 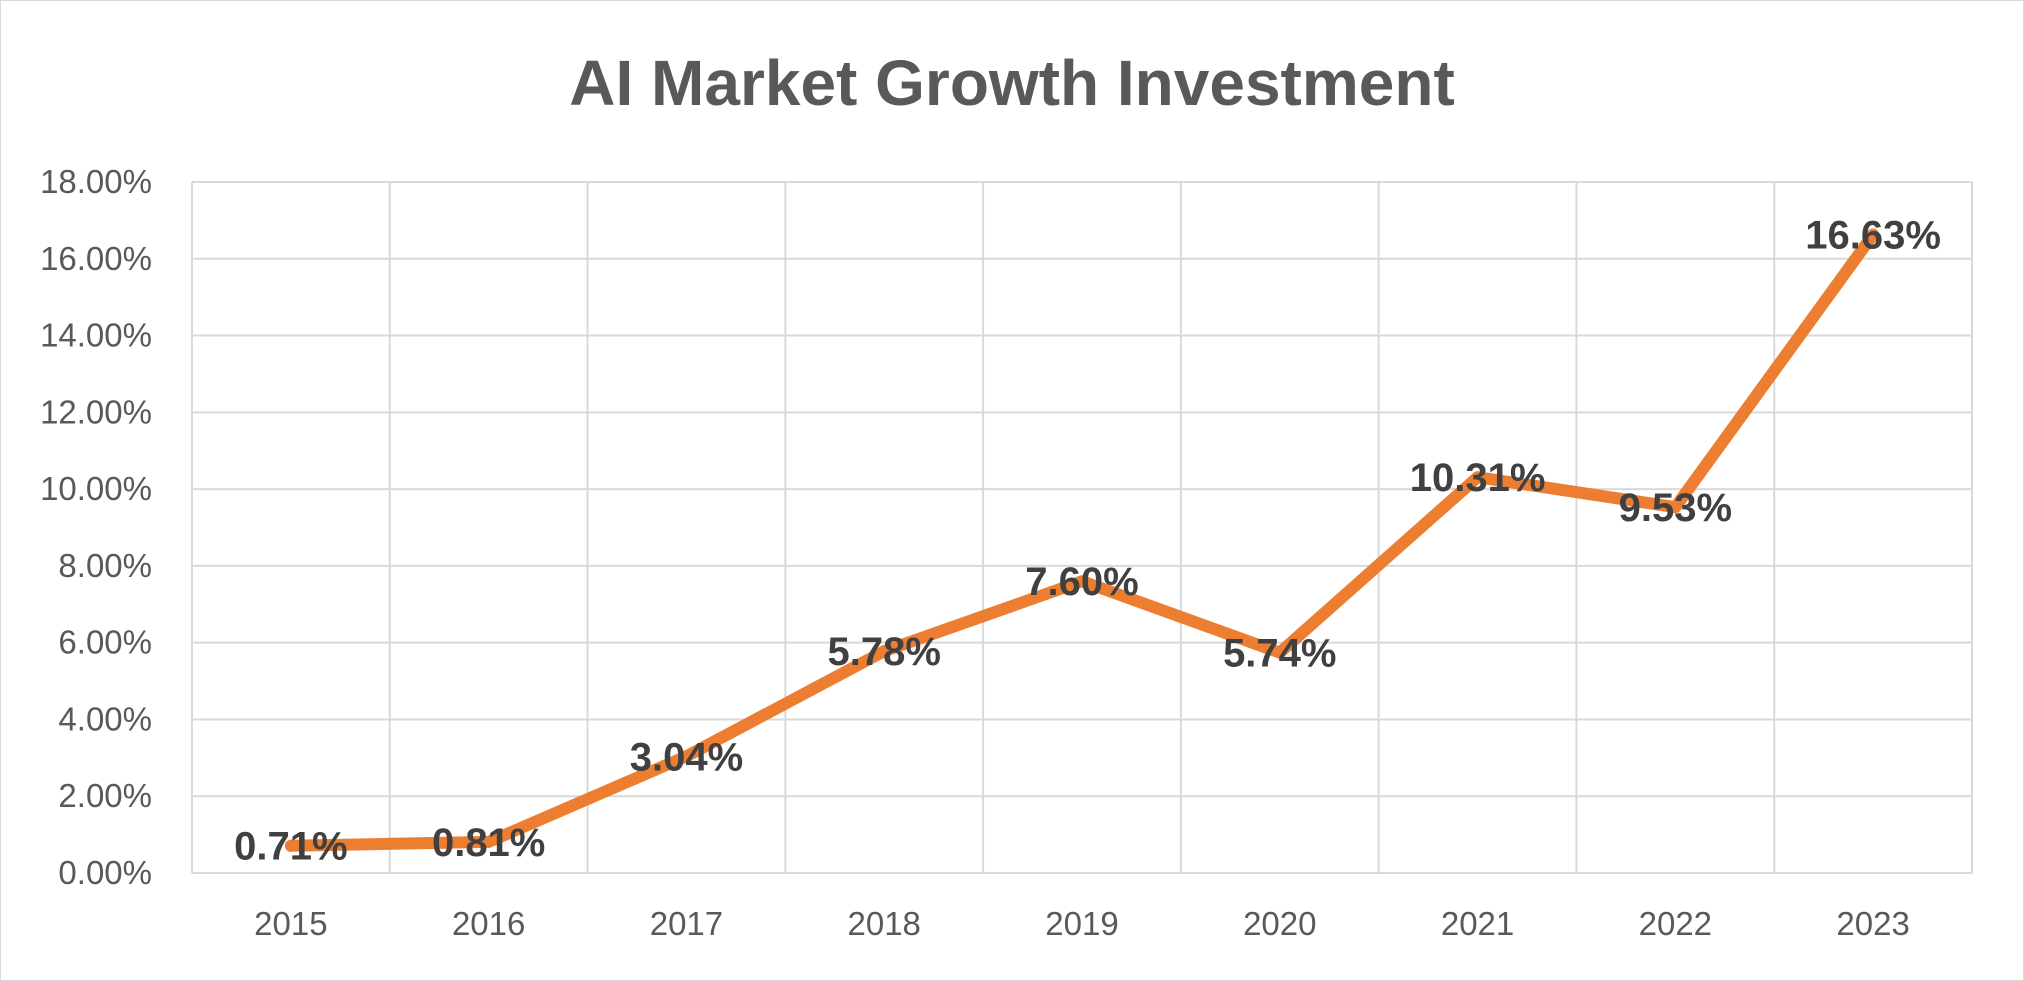 What do you see at coordinates (105, 565) in the screenshot?
I see `y-tick-label: 8.00%` at bounding box center [105, 565].